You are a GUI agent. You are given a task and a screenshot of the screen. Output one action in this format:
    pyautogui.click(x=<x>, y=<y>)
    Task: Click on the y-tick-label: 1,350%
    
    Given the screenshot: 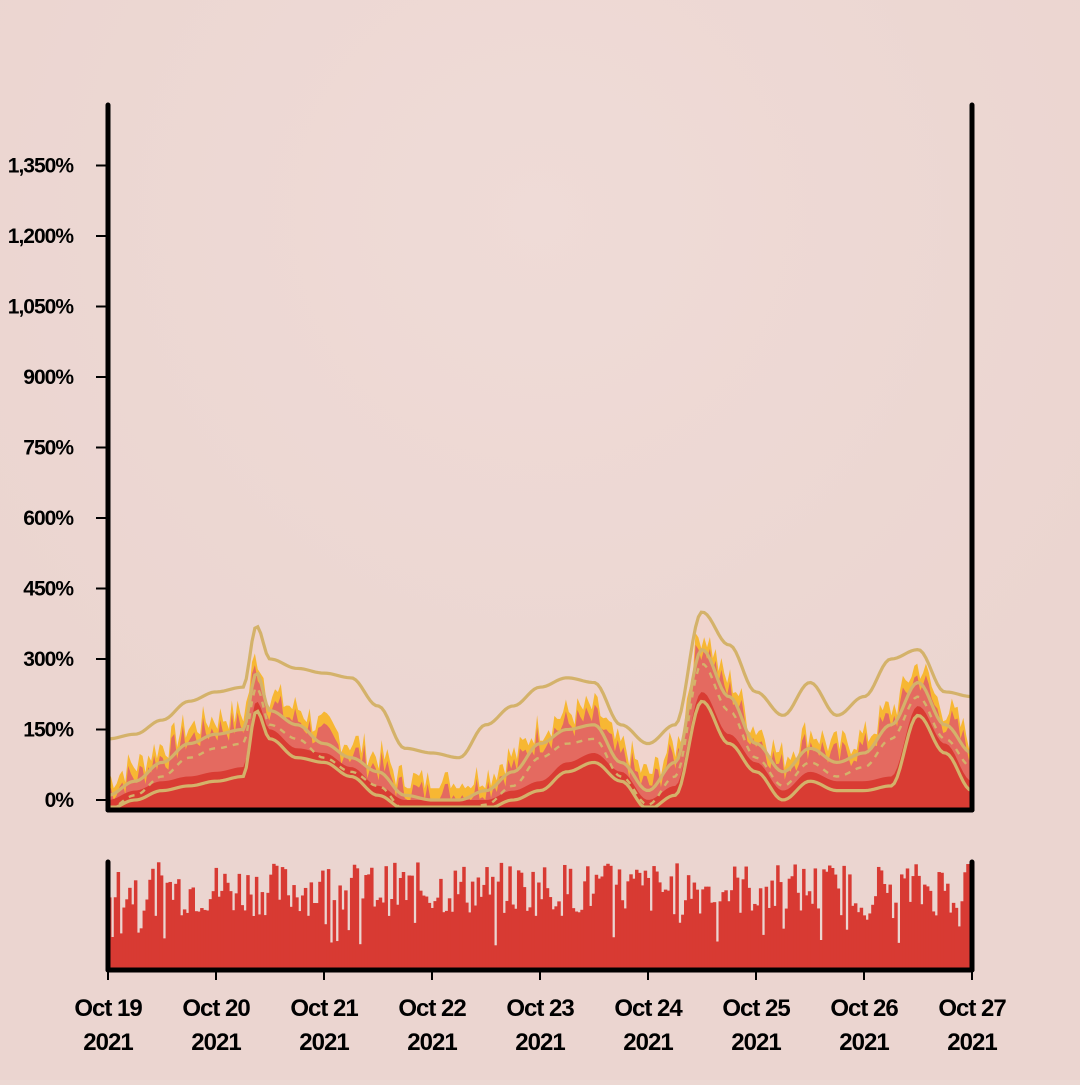 What is the action you would take?
    pyautogui.click(x=41, y=166)
    